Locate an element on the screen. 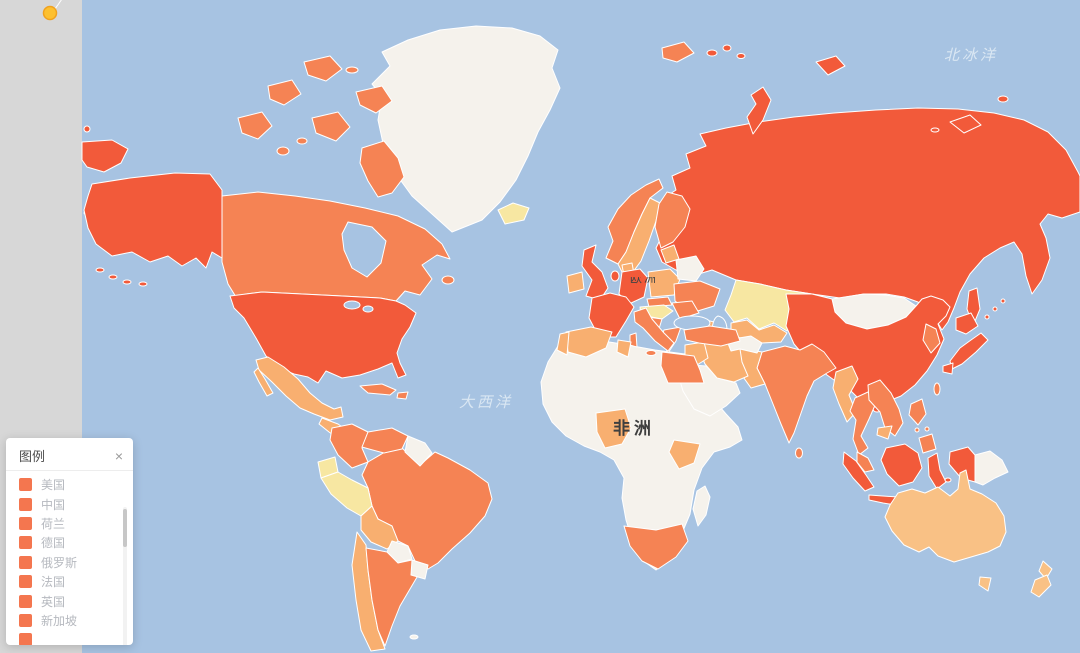  region-russia-islet is located at coordinates (87, 129).